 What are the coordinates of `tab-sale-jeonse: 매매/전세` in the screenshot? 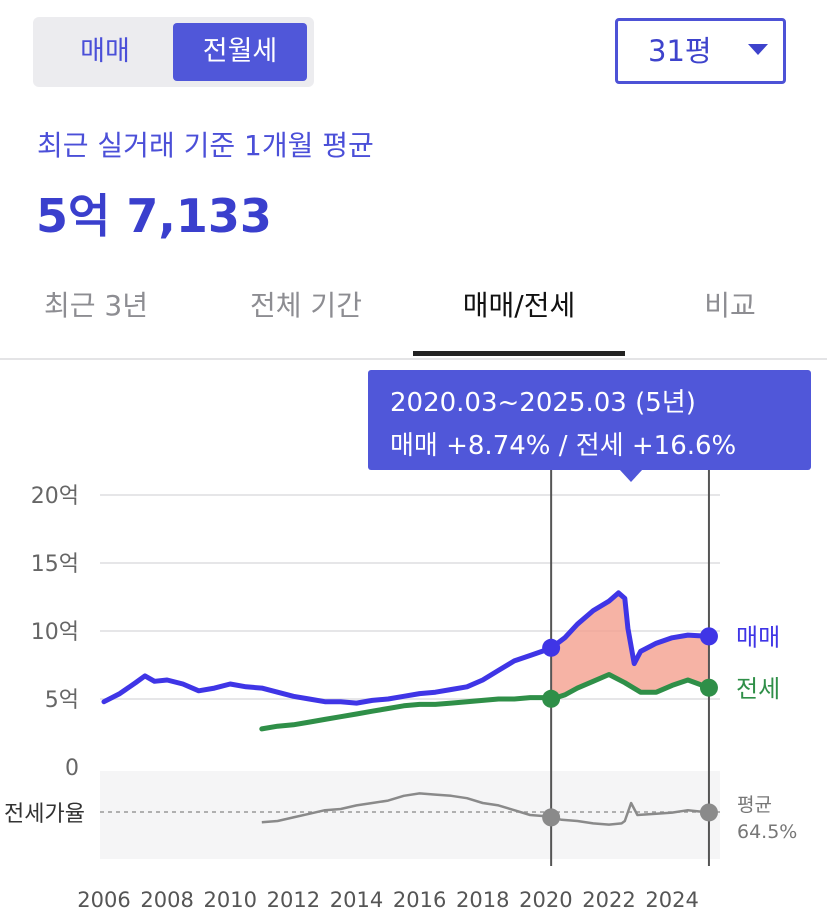 It's located at (519, 305).